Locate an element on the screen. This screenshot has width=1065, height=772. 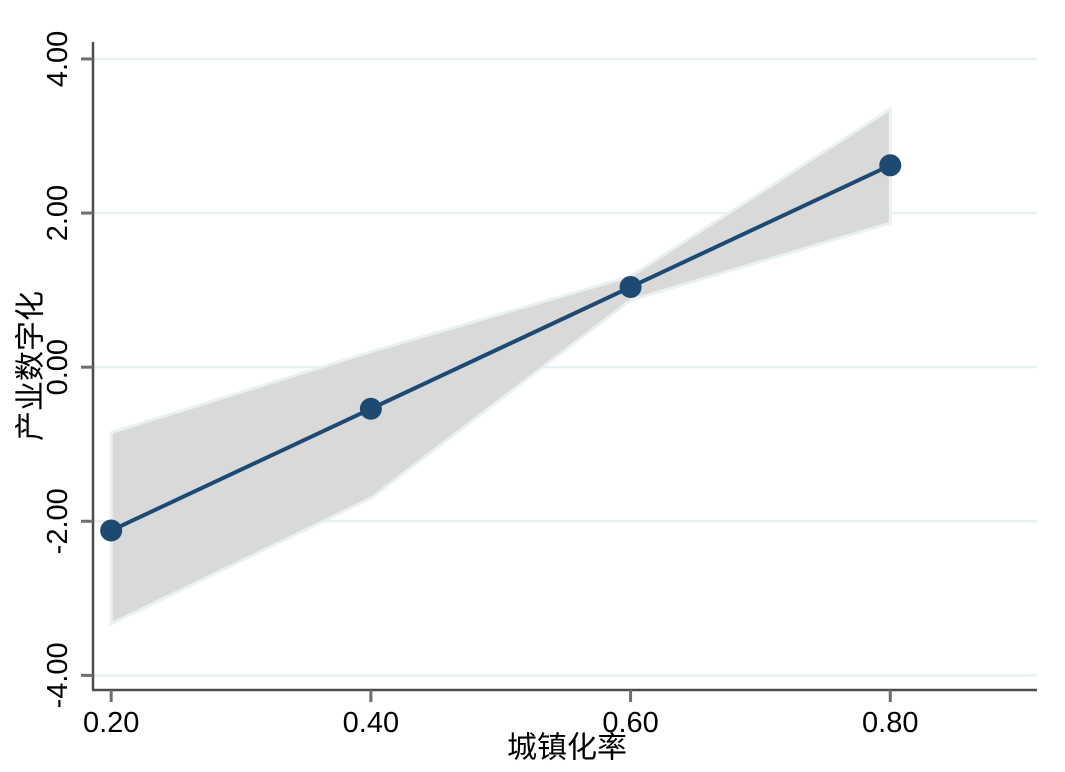
x-tick-label: 0.80 is located at coordinates (890, 723).